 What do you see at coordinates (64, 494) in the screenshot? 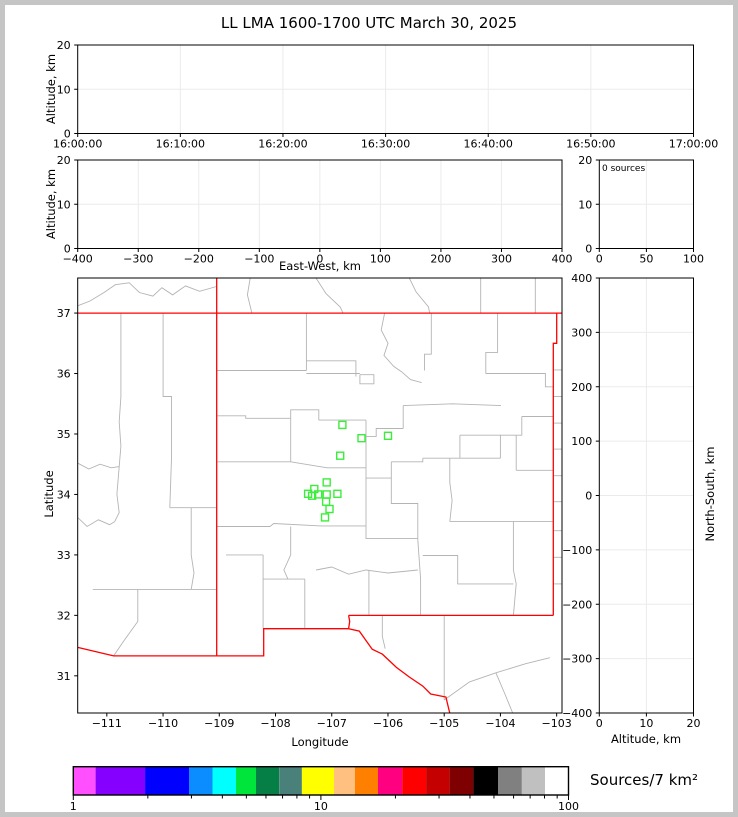
I see `tick-label: 34` at bounding box center [64, 494].